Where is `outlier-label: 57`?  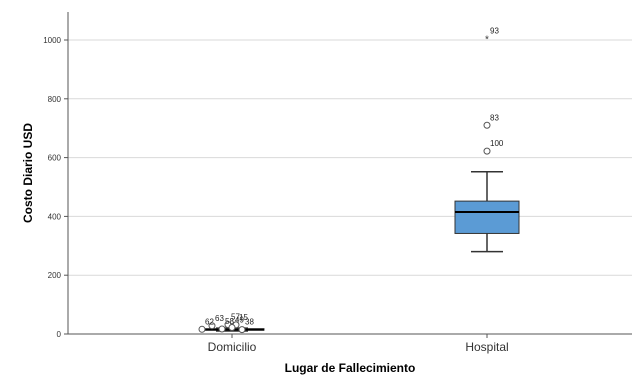
outlier-label: 57 is located at coordinates (235, 317).